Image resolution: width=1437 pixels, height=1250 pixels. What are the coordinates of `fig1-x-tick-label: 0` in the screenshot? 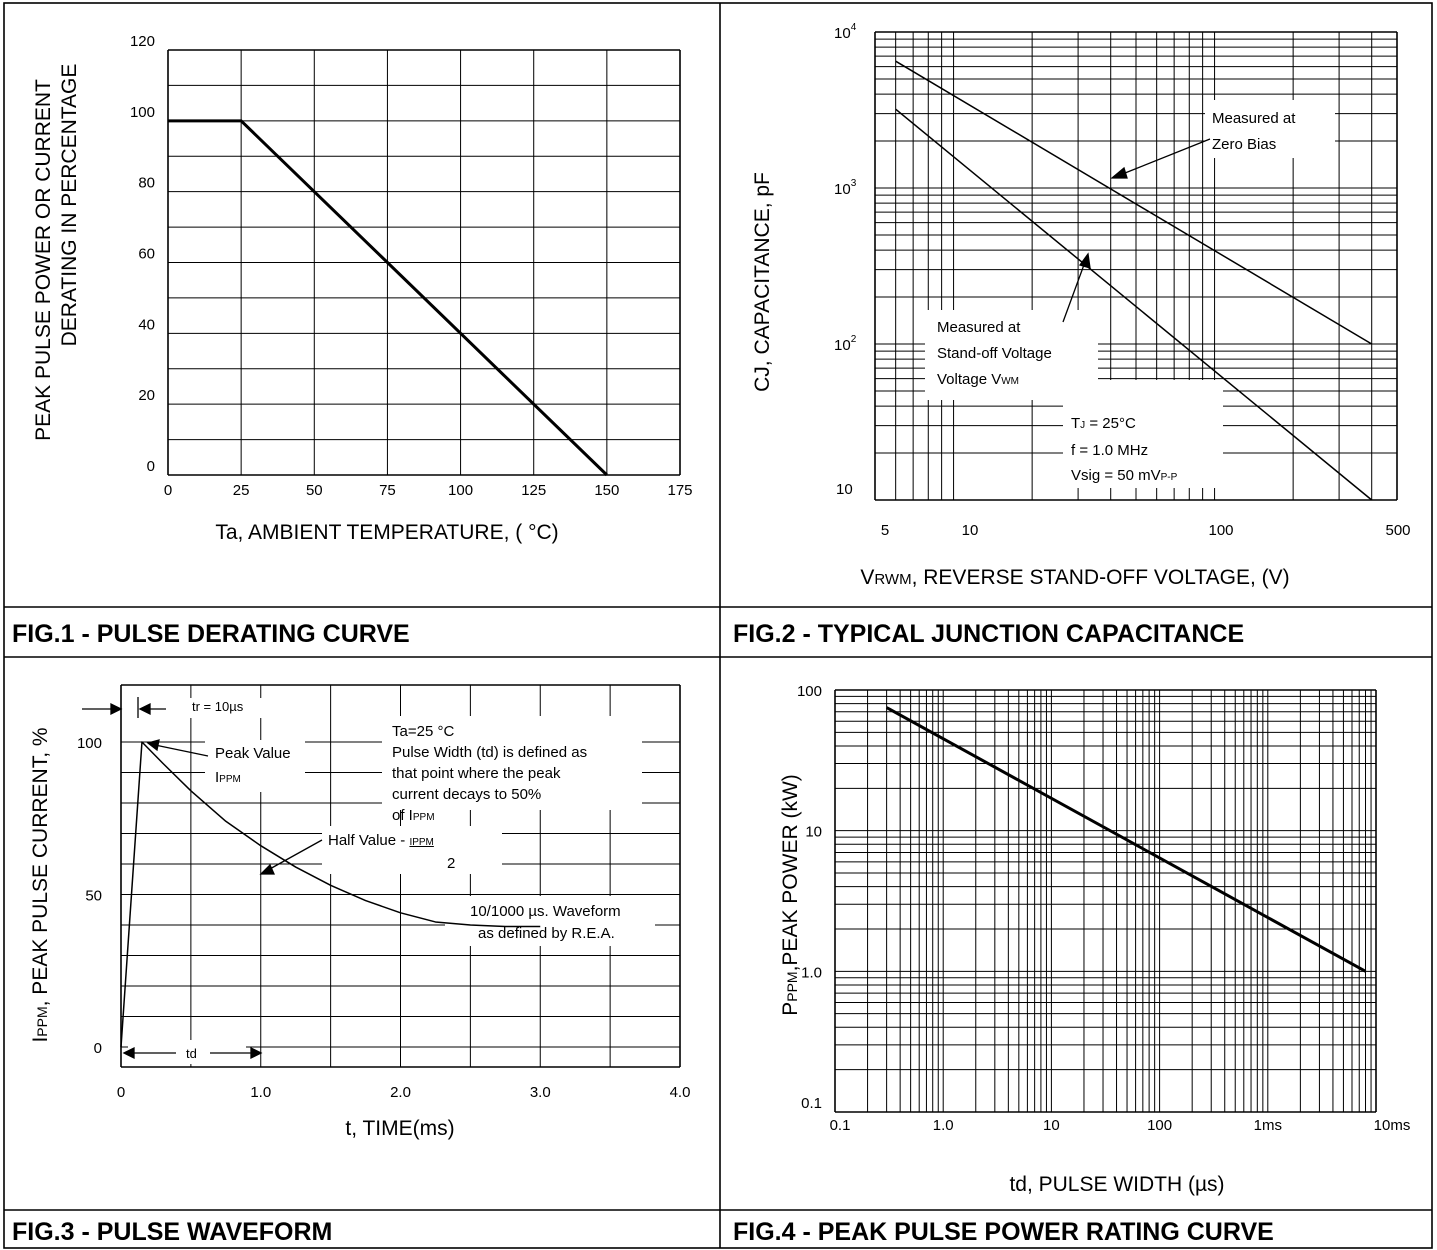 It's located at (168, 490).